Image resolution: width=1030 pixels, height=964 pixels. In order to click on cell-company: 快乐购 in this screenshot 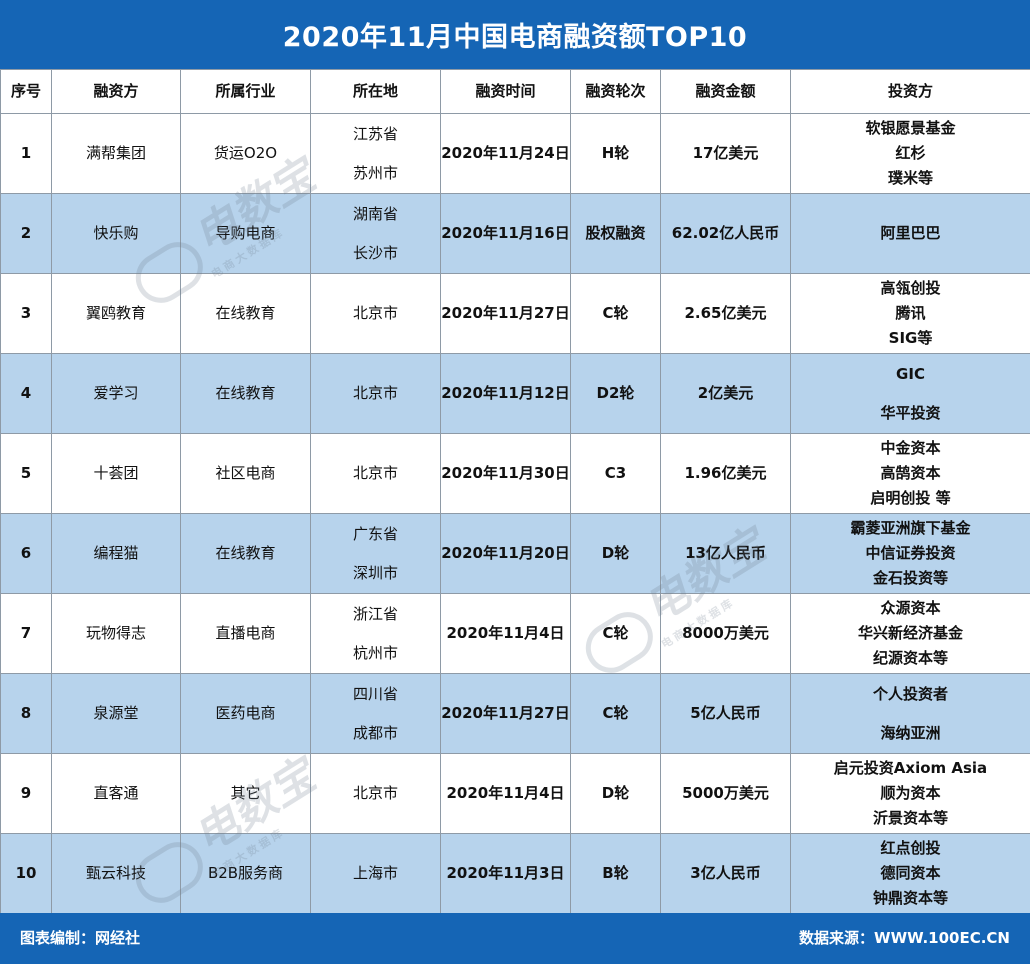, I will do `click(116, 233)`.